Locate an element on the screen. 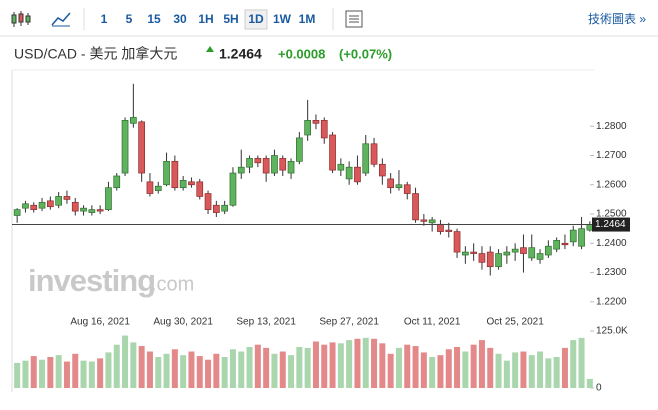 Image resolution: width=658 pixels, height=410 pixels. y-tick-label: 1.2700 is located at coordinates (611, 155).